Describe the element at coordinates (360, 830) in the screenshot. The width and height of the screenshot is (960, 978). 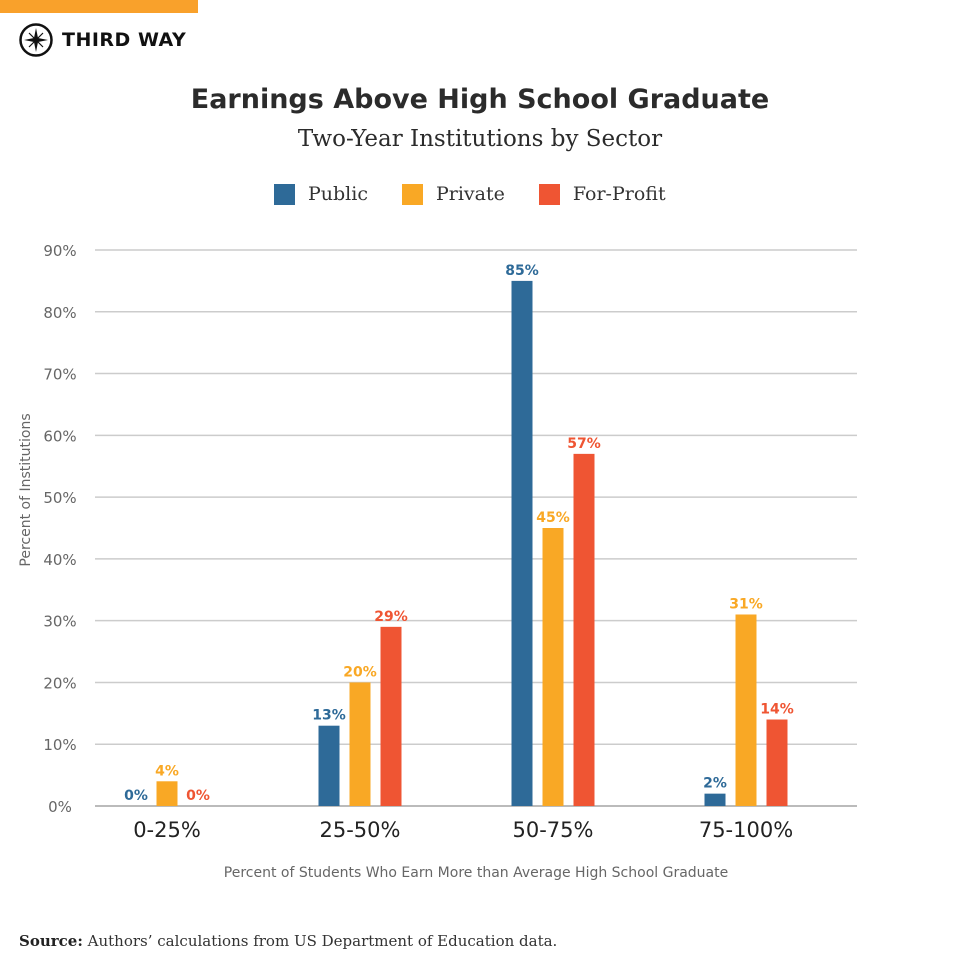
I see `x-tick-label: 25-50%` at that location.